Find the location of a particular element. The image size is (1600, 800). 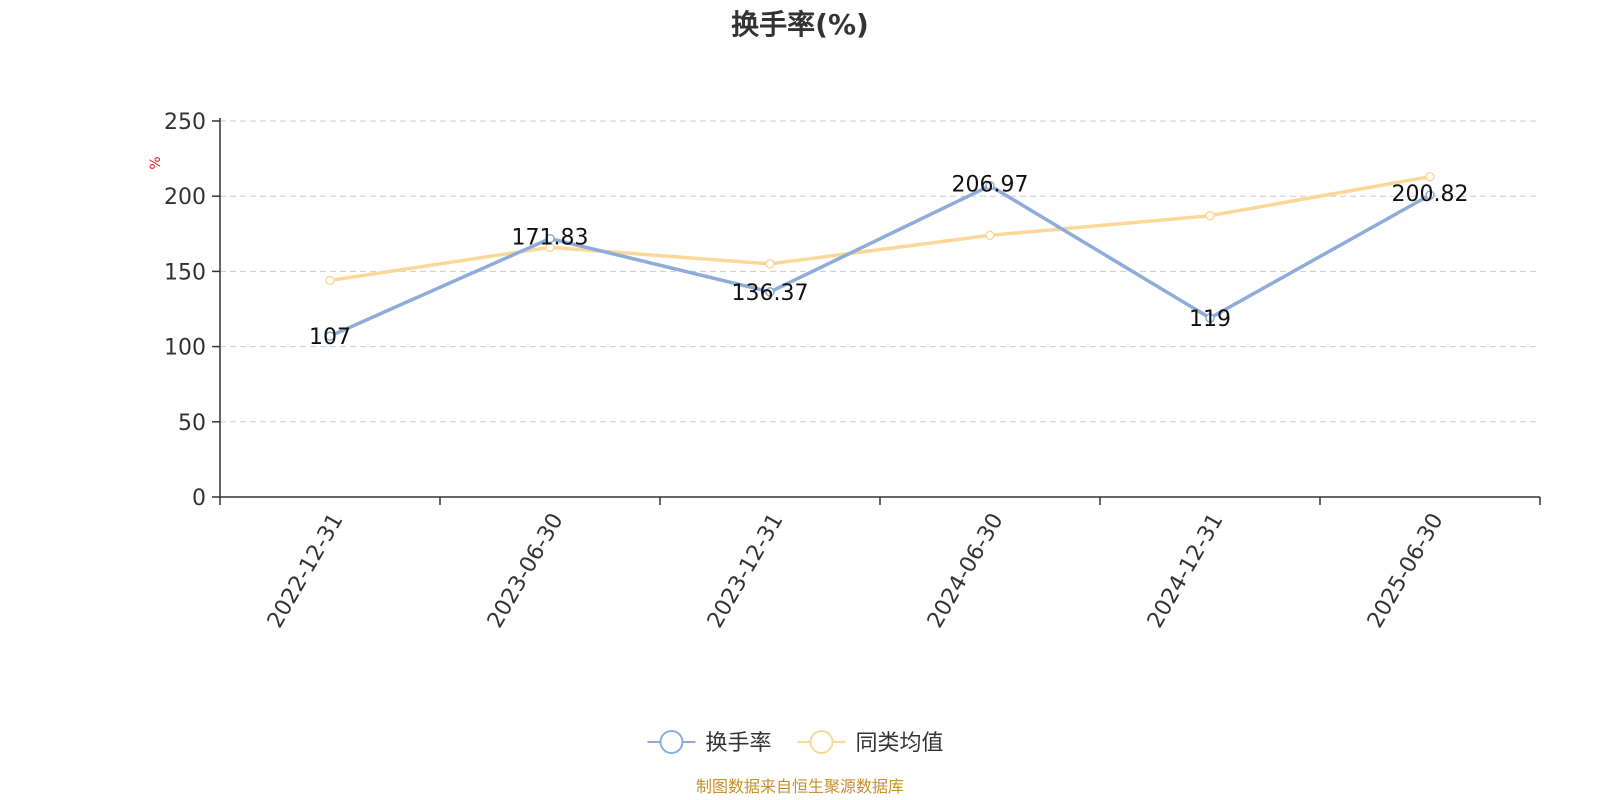

legend-item-2: 同类均值 is located at coordinates (870, 743).